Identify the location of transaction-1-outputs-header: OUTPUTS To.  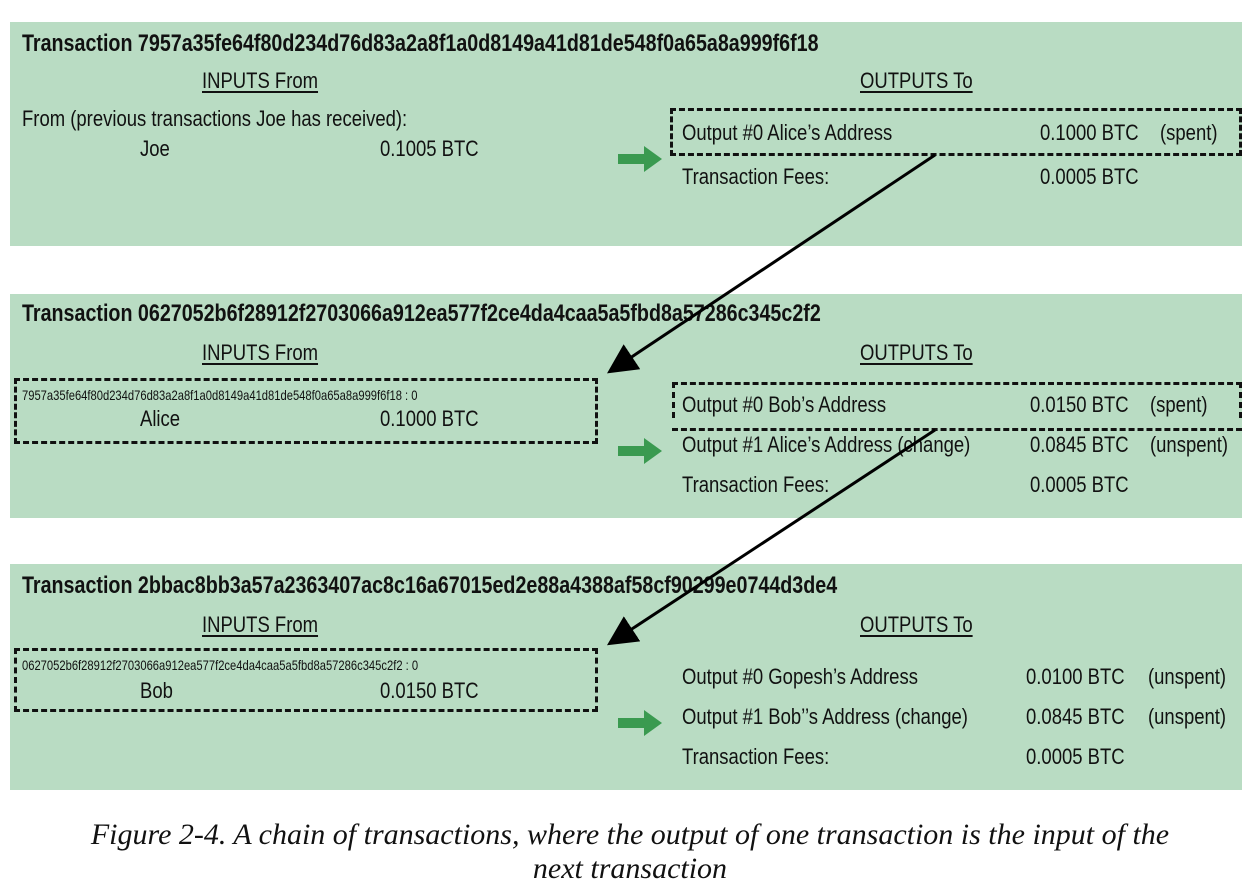
(916, 80).